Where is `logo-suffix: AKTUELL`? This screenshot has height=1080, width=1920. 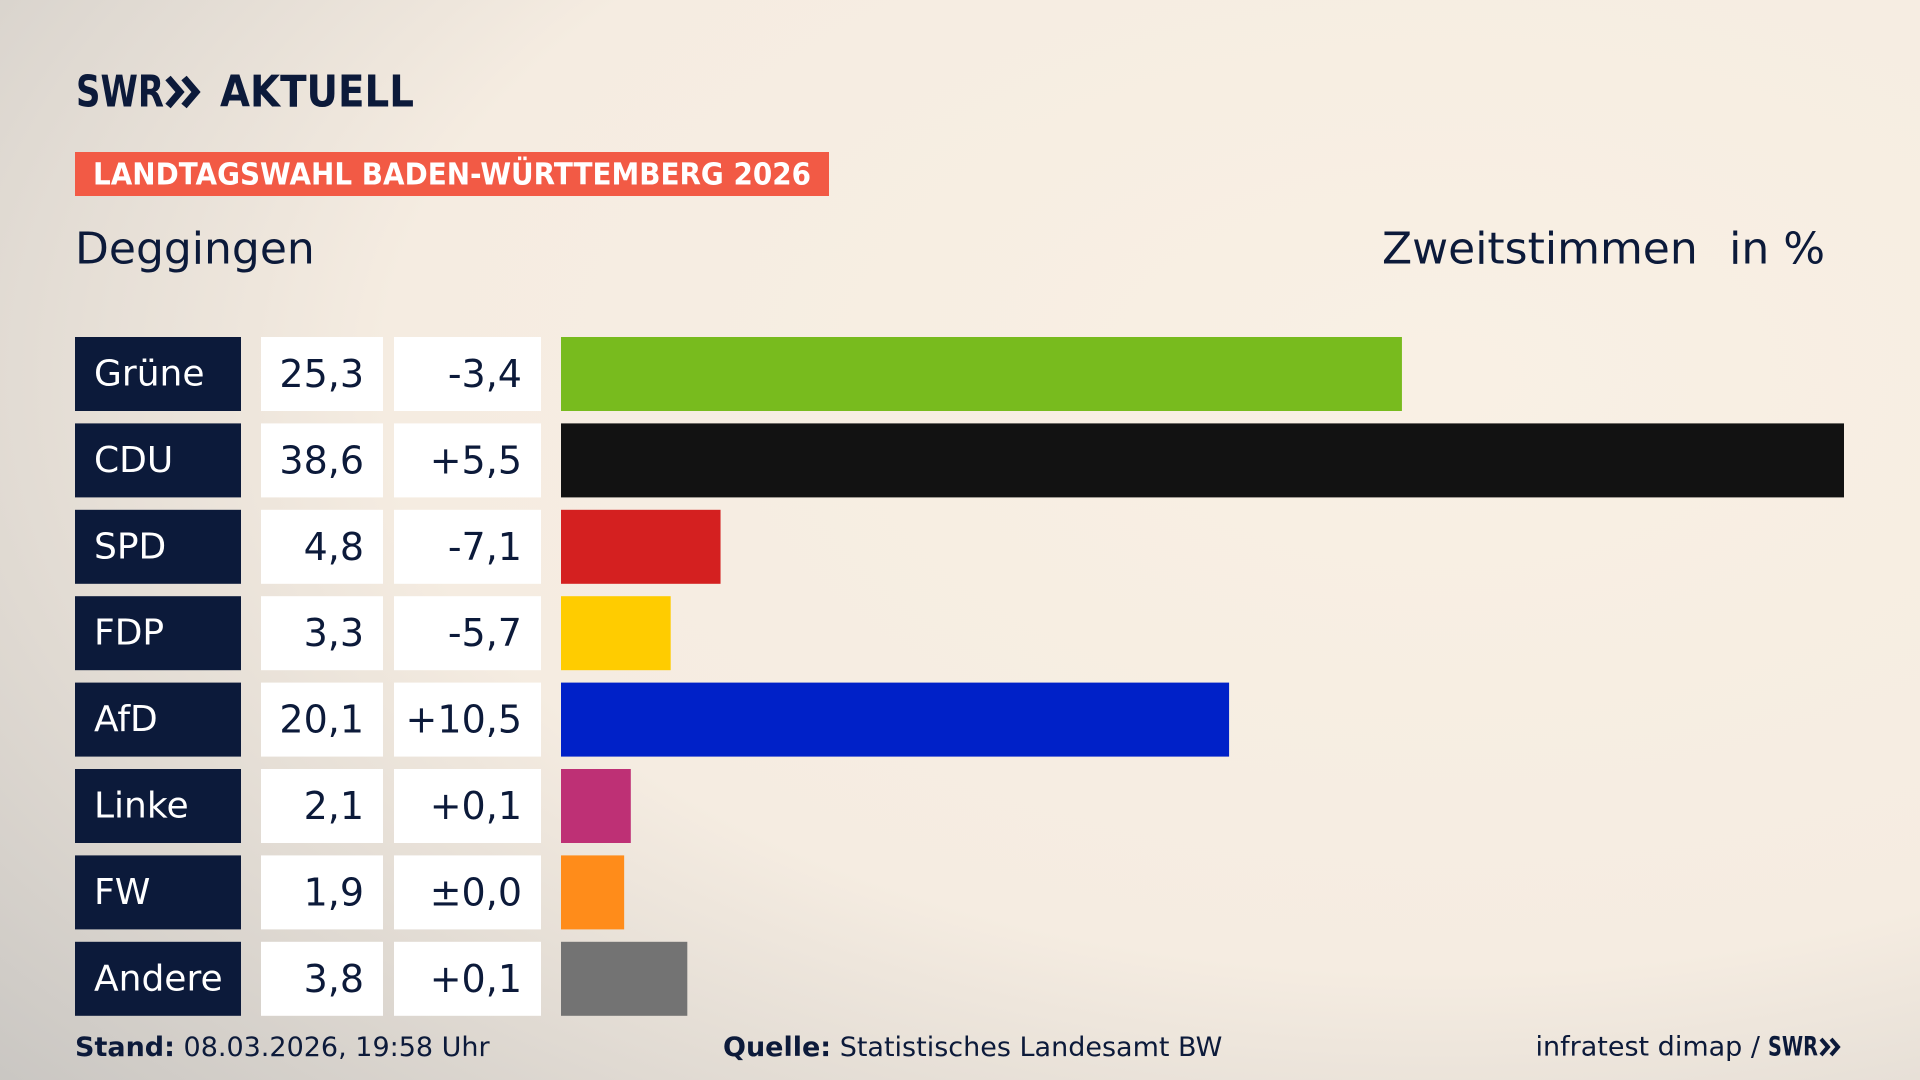
logo-suffix: AKTUELL is located at coordinates (317, 92).